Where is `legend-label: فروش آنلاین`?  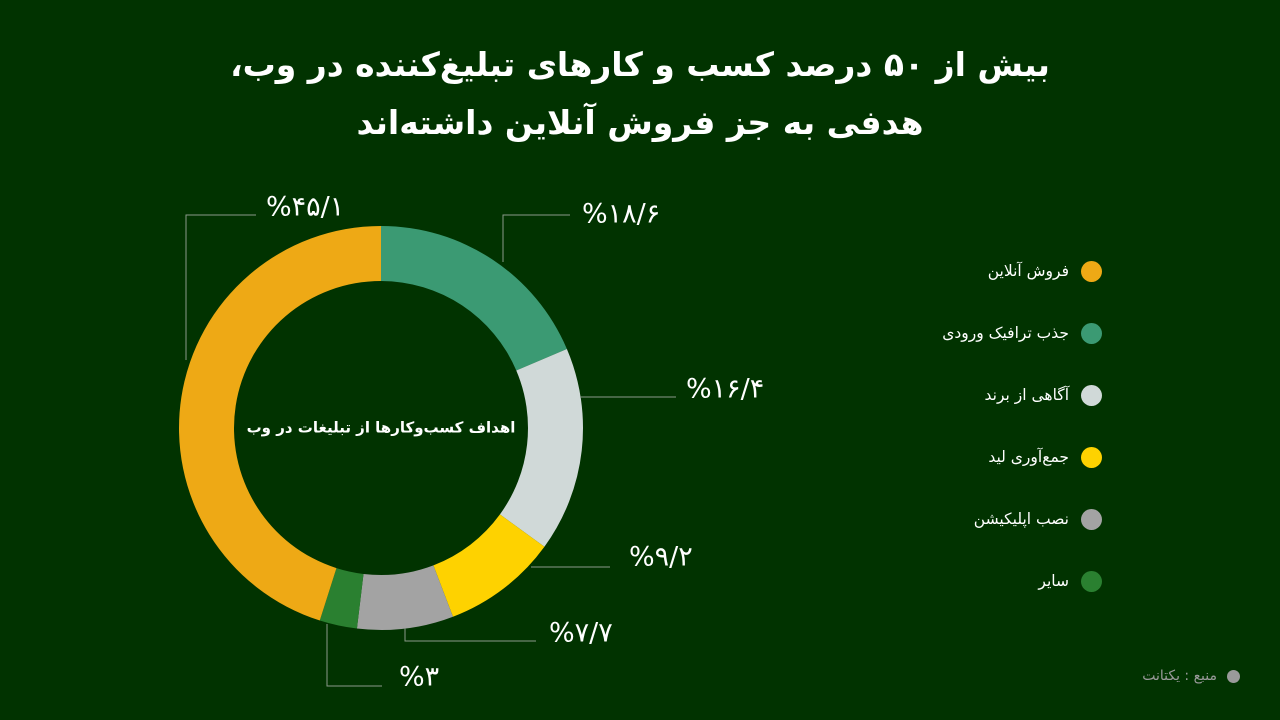
legend-label: فروش آنلاین is located at coordinates (1028, 271).